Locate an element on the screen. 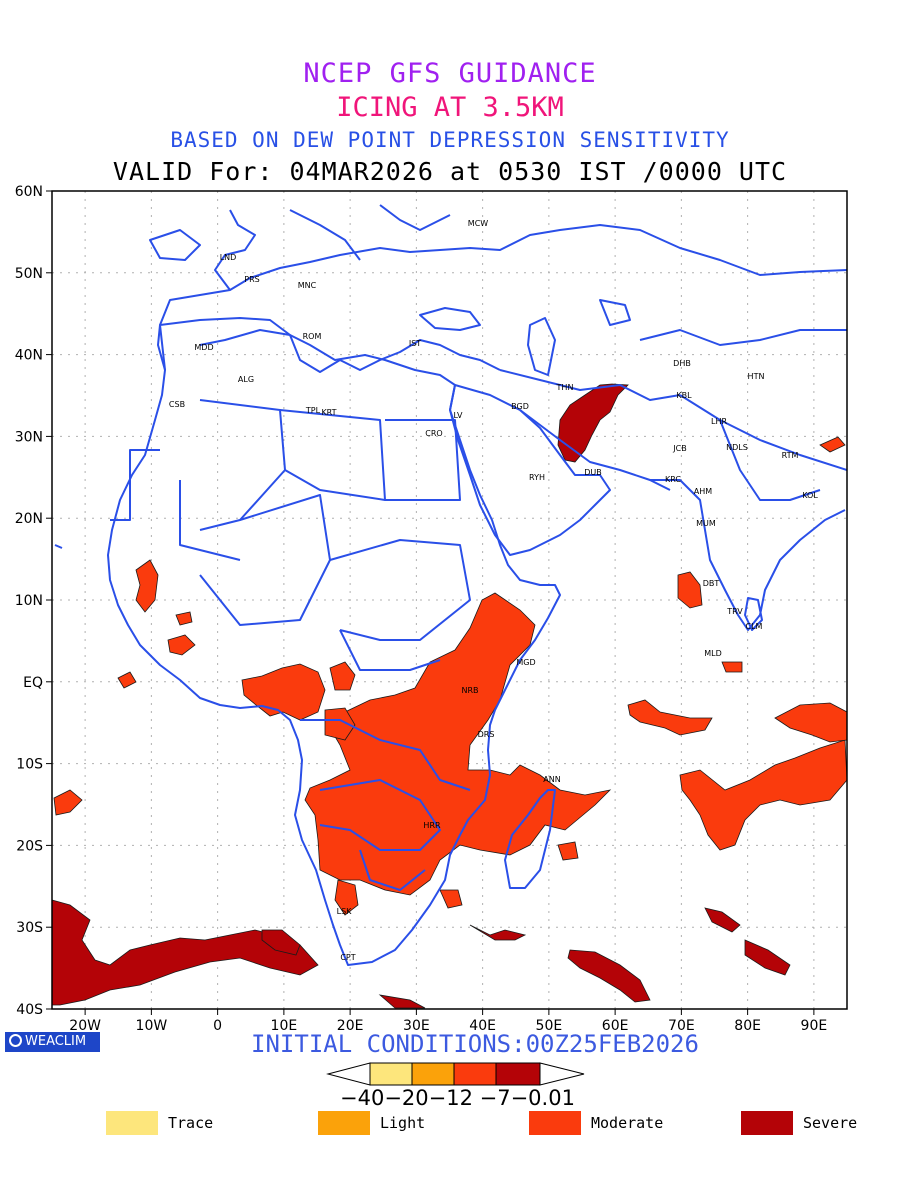 This screenshot has width=900, height=1200. weaclim-logo: WEACLIM is located at coordinates (52, 1042).